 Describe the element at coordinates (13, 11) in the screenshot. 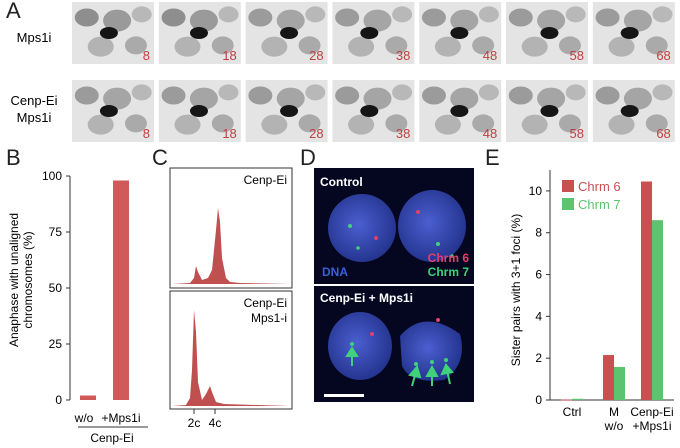

I see `panel-label-a: A` at that location.